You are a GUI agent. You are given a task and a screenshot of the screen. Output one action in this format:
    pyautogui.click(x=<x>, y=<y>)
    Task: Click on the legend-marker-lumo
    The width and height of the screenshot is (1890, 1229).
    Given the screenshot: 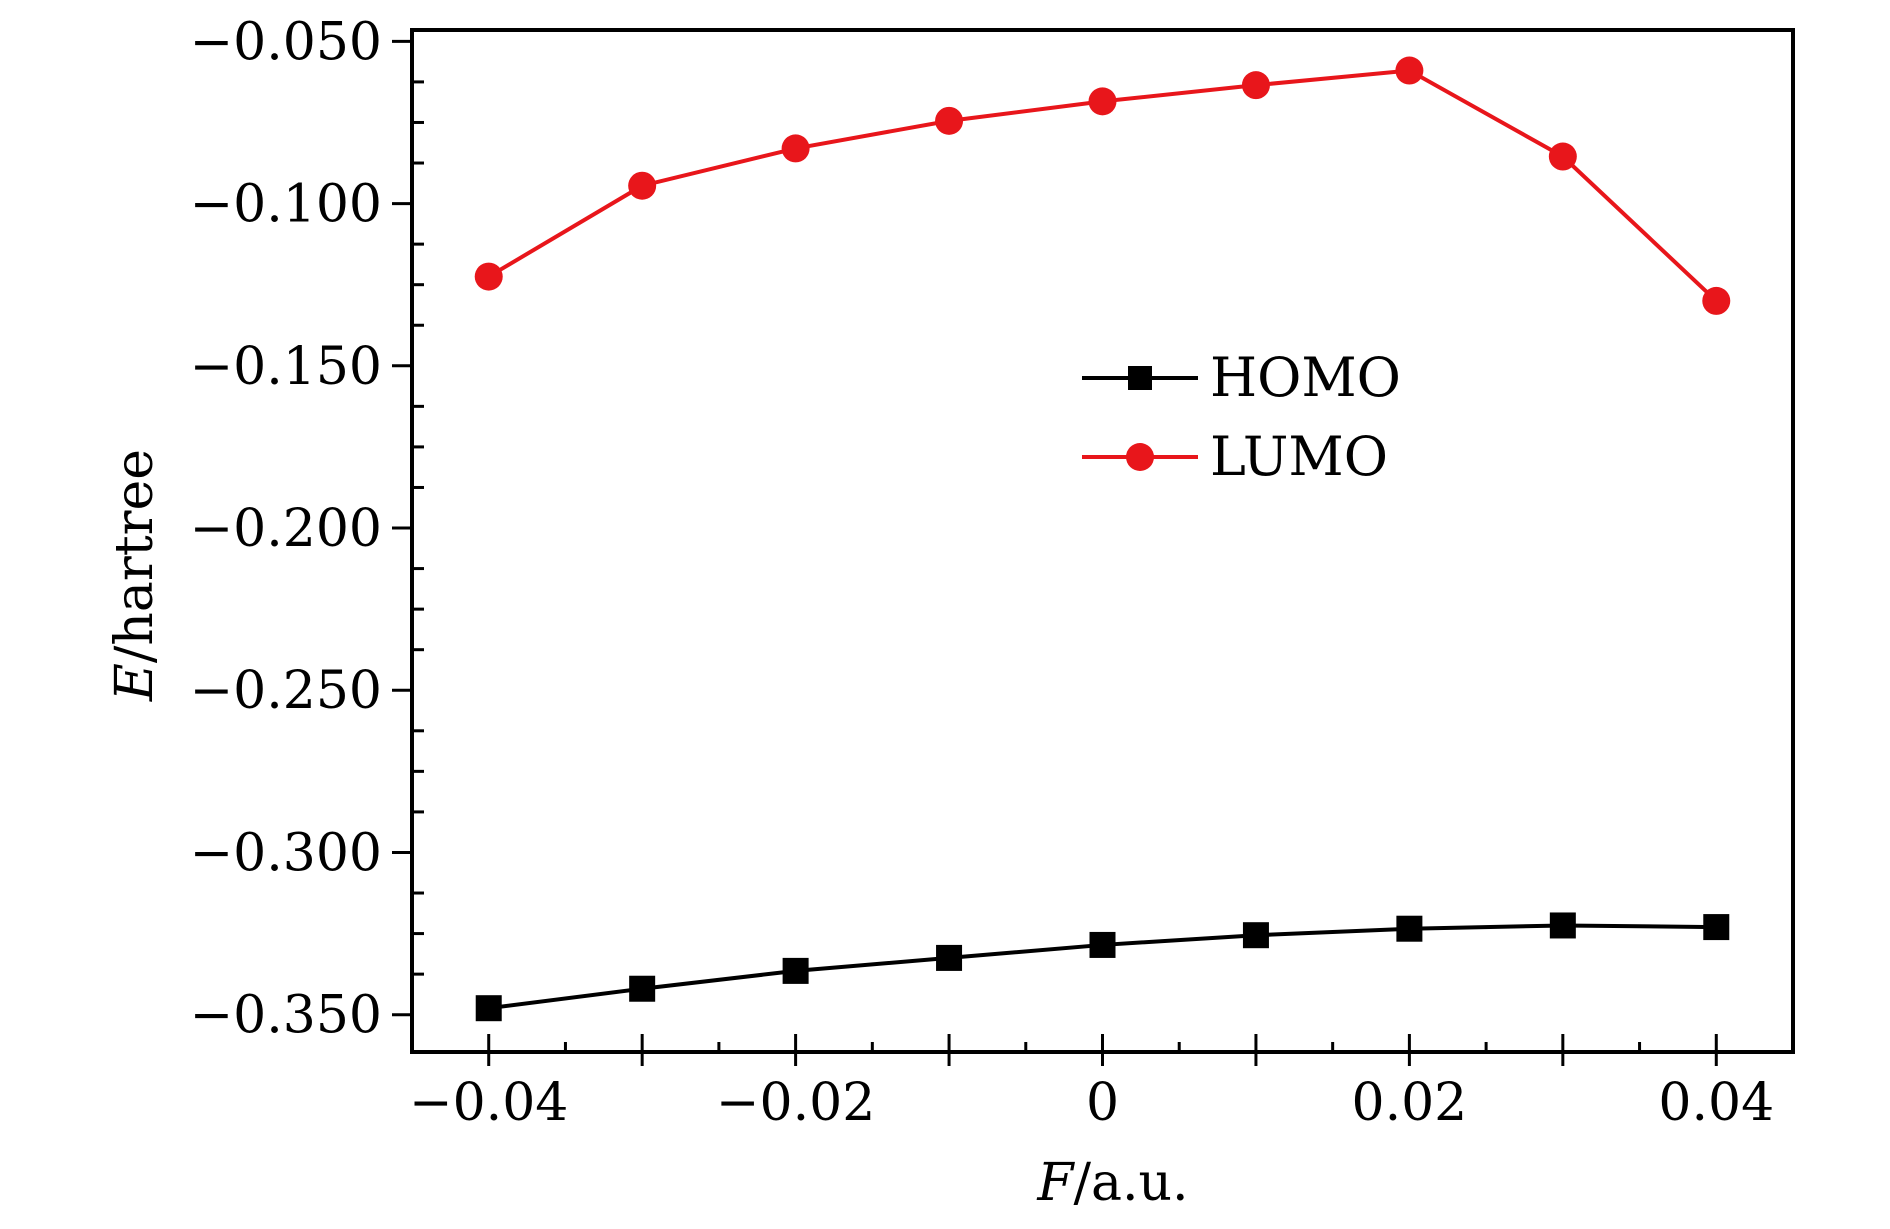 What is the action you would take?
    pyautogui.click(x=1140, y=457)
    